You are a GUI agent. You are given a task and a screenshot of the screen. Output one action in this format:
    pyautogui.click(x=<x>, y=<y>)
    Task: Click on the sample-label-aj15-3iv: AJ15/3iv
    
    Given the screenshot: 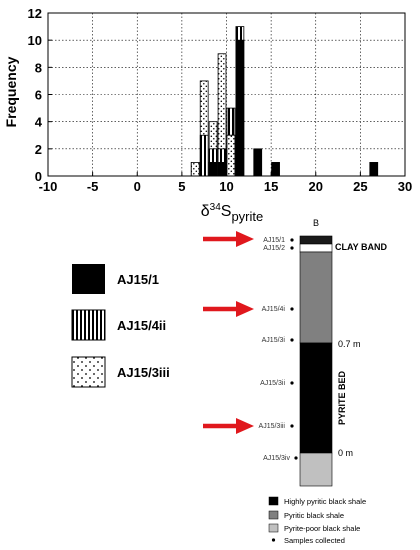 What is the action you would take?
    pyautogui.click(x=276, y=458)
    